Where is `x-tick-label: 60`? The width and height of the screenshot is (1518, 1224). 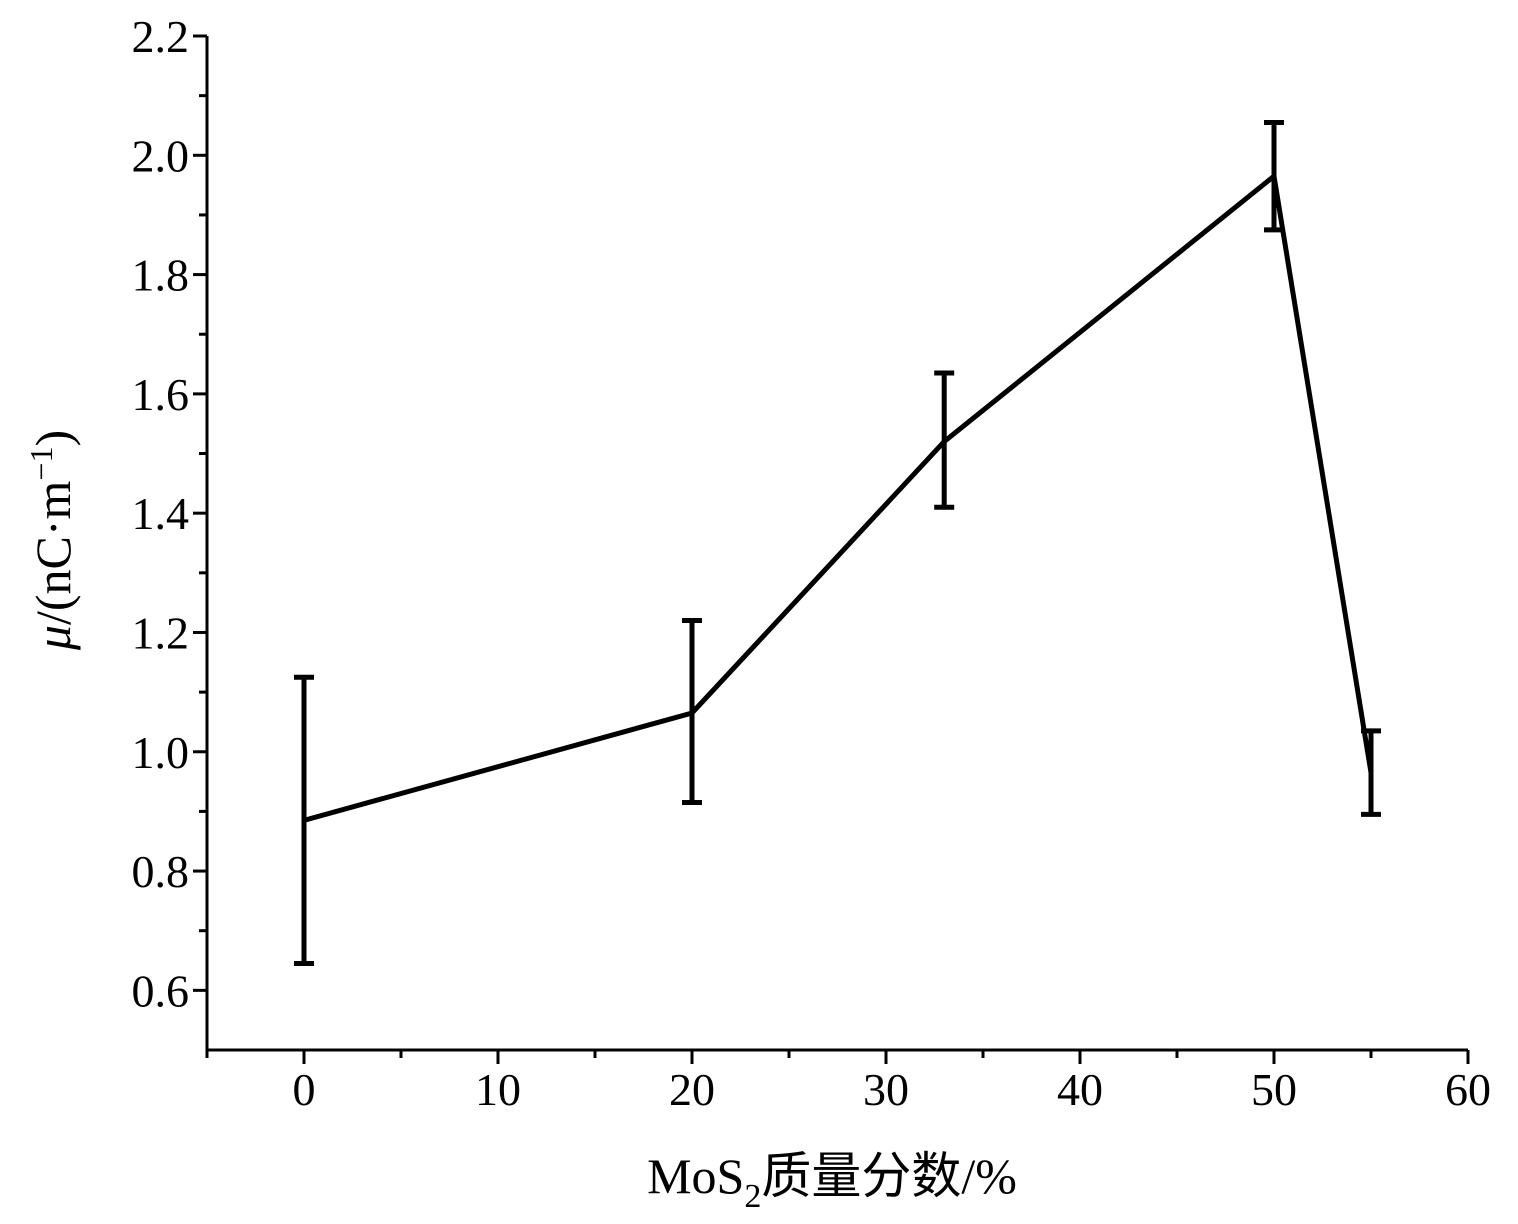 x-tick-label: 60 is located at coordinates (1468, 1089).